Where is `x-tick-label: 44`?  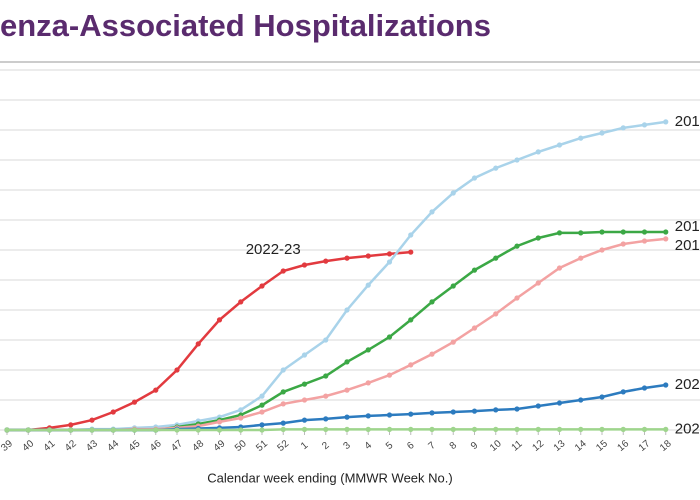
x-tick-label: 44 is located at coordinates (114, 446).